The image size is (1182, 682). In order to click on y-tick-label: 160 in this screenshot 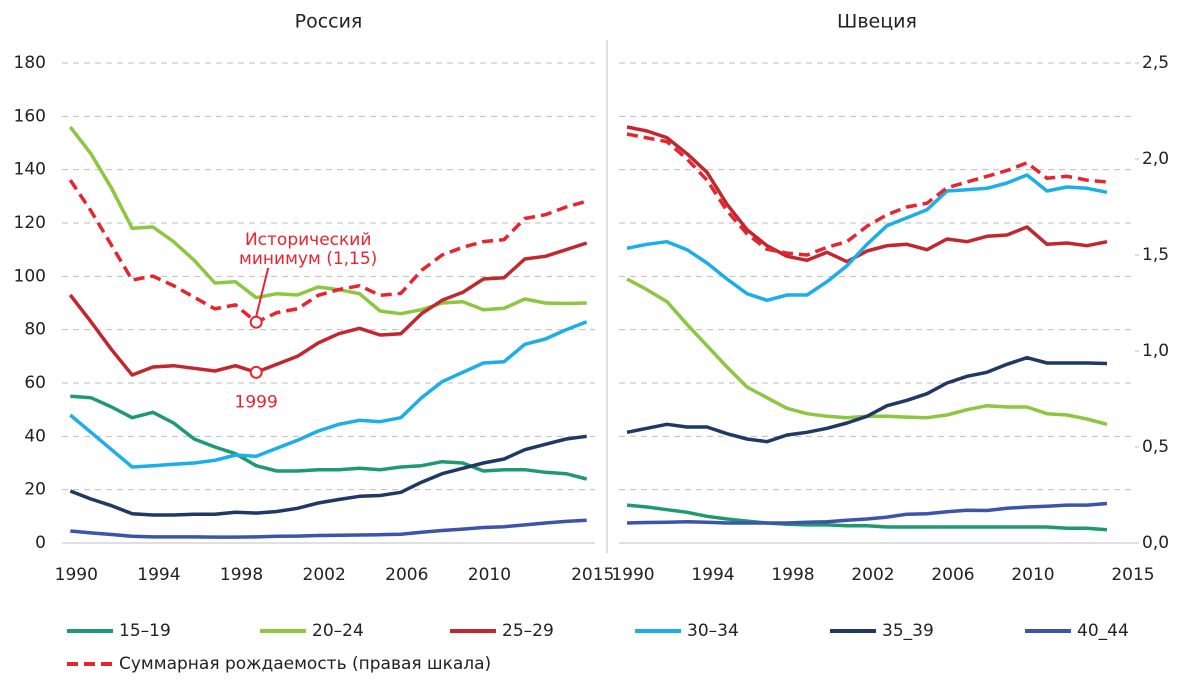, I will do `click(30, 116)`.